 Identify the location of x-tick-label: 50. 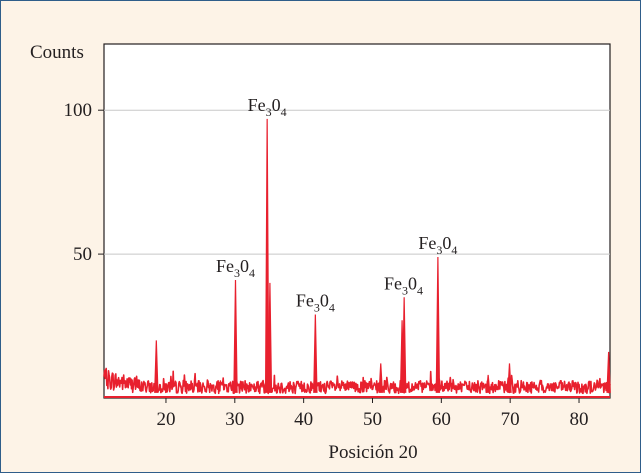
(372, 419).